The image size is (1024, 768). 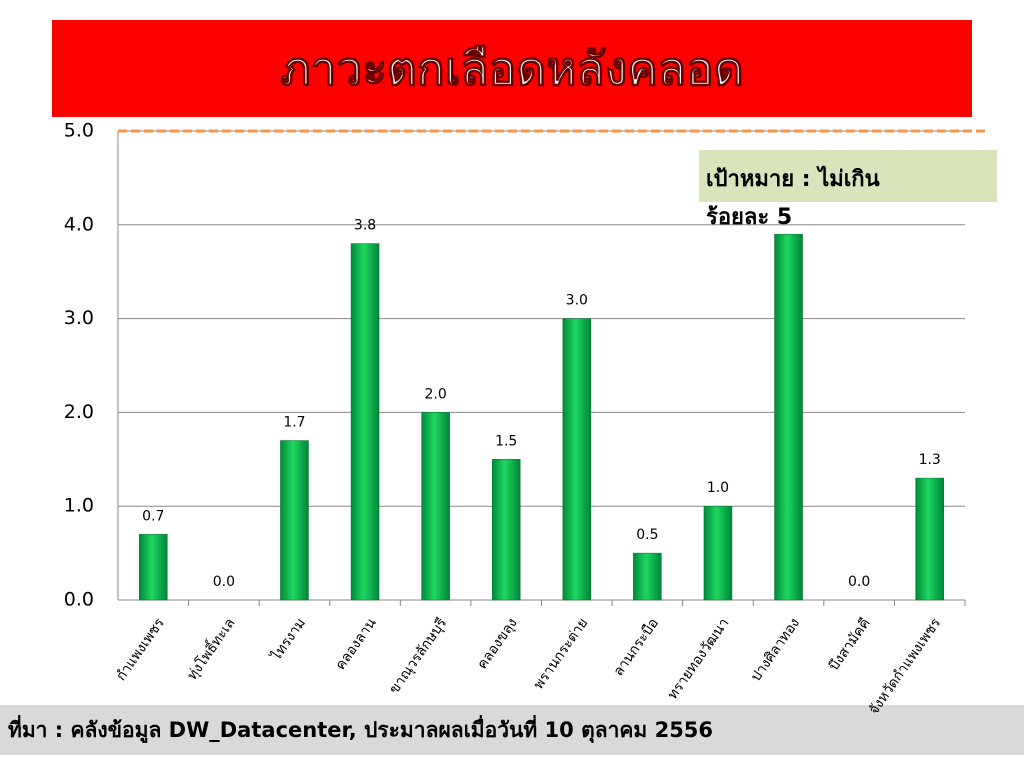 I want to click on value-label: 1.3, so click(x=930, y=460).